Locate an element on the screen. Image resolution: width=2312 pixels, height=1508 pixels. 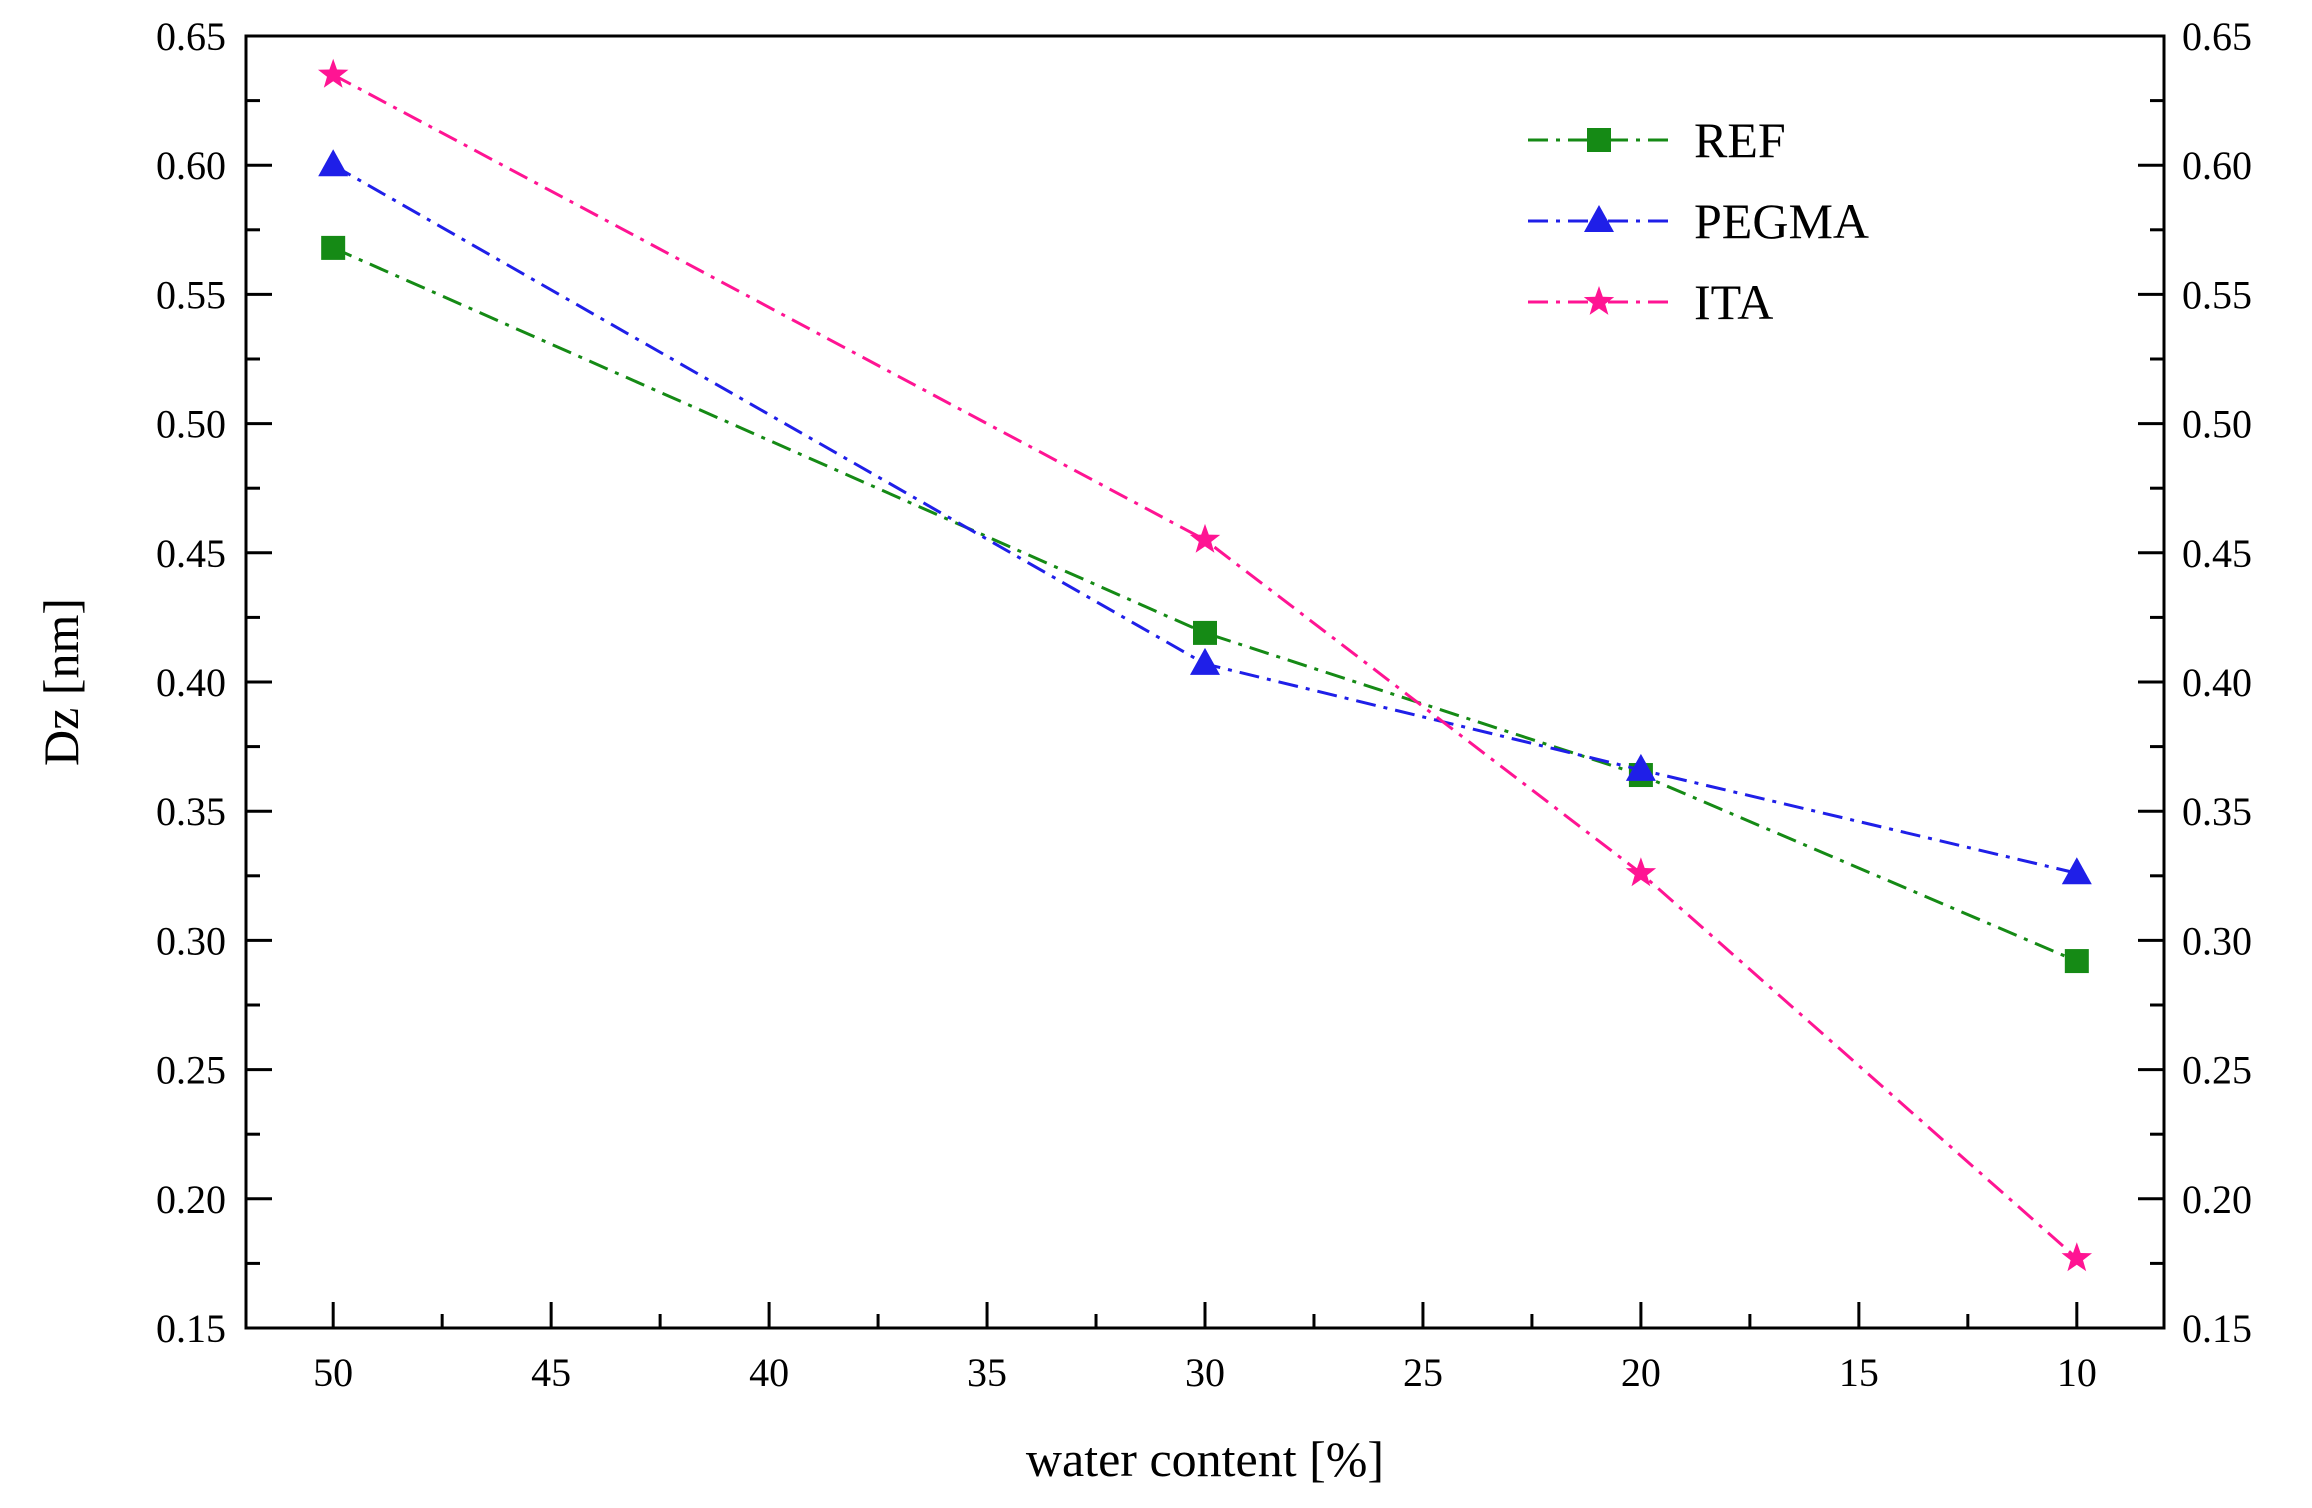
legend-label-pegma: PEGMA is located at coordinates (1781, 221).